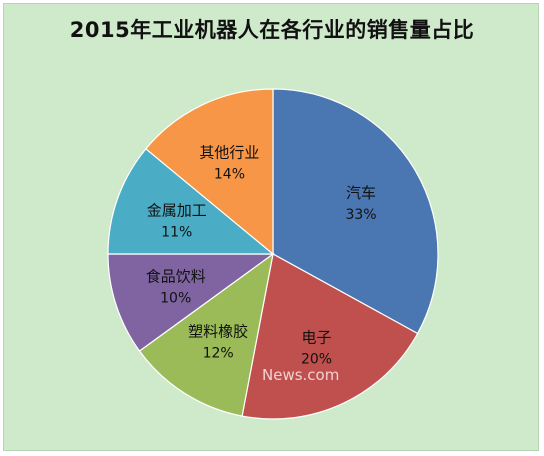 This screenshot has height=456, width=544. I want to click on slice-value-1: 20%, so click(316, 360).